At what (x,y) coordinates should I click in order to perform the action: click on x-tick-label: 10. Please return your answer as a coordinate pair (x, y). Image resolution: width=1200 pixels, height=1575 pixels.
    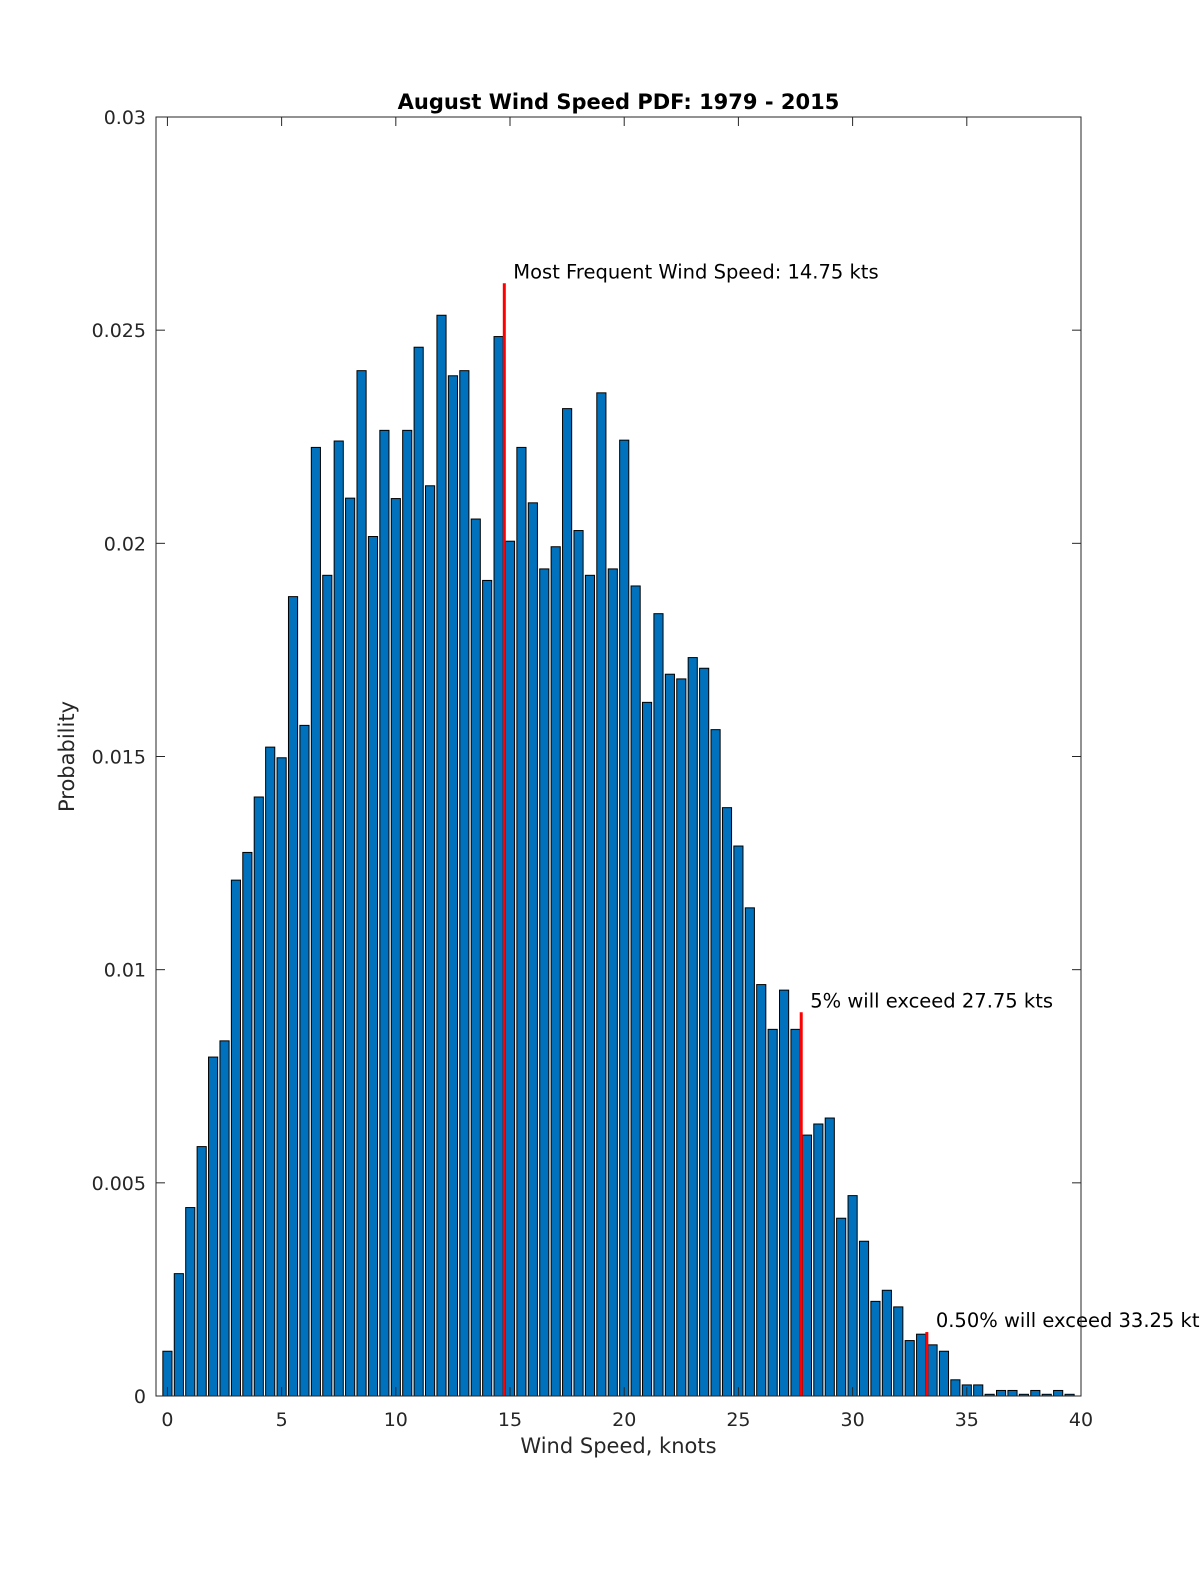
    Looking at the image, I should click on (396, 1420).